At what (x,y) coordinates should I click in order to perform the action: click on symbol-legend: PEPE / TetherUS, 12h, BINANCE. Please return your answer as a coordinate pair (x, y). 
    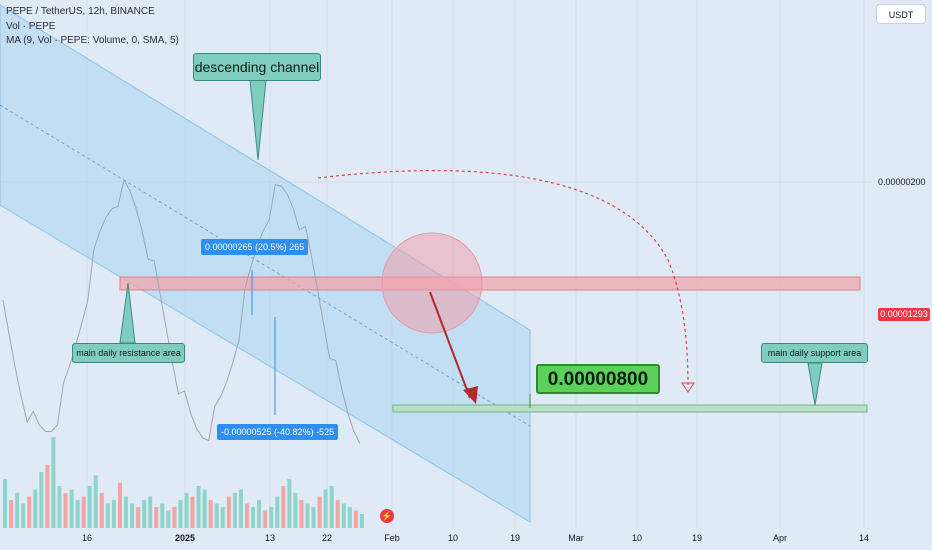
    Looking at the image, I should click on (80, 11).